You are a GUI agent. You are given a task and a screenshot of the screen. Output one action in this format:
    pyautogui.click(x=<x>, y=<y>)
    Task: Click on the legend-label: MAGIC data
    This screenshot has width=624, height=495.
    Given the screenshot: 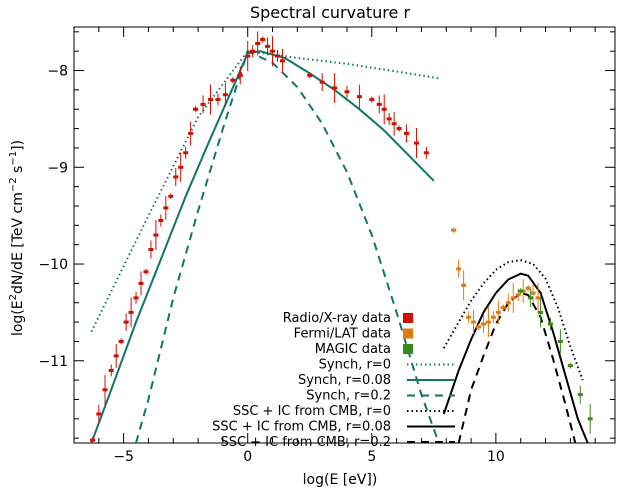 What is the action you would take?
    pyautogui.click(x=353, y=349)
    